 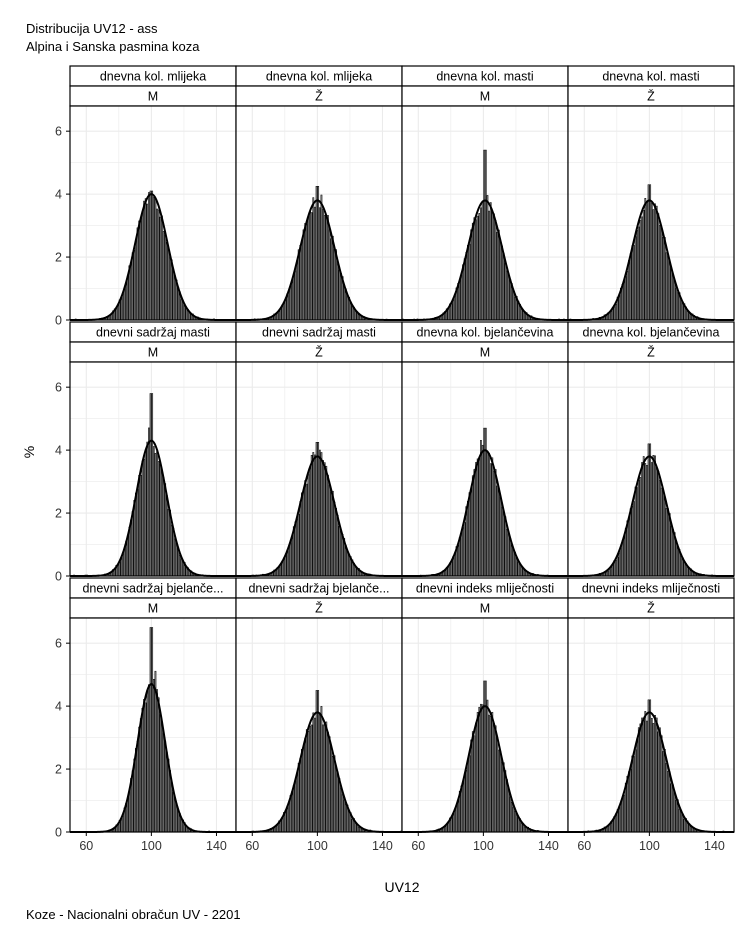 I want to click on chart-caption: Koze - Nacionalni obračun UV - 2201, so click(x=133, y=914).